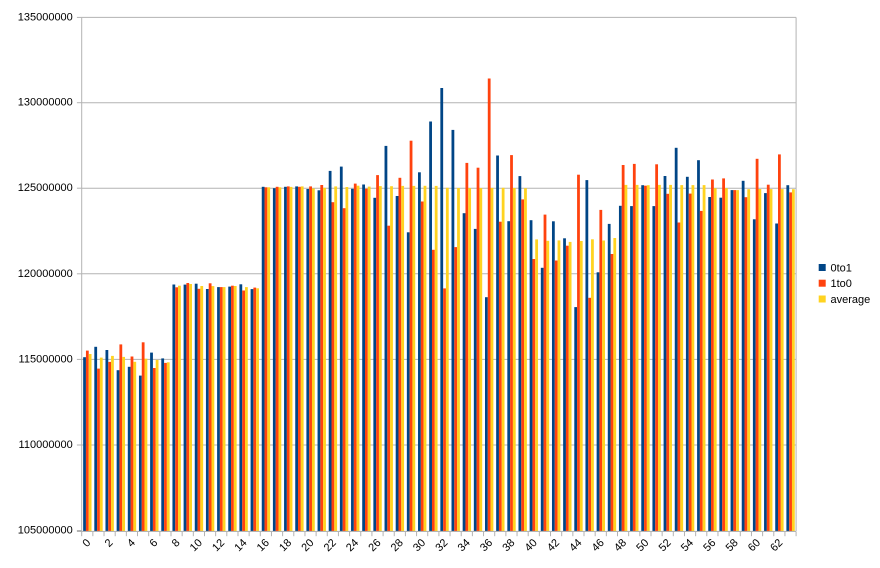 The height and width of the screenshot is (568, 880). What do you see at coordinates (841, 284) in the screenshot?
I see `svg-text: 1to0` at bounding box center [841, 284].